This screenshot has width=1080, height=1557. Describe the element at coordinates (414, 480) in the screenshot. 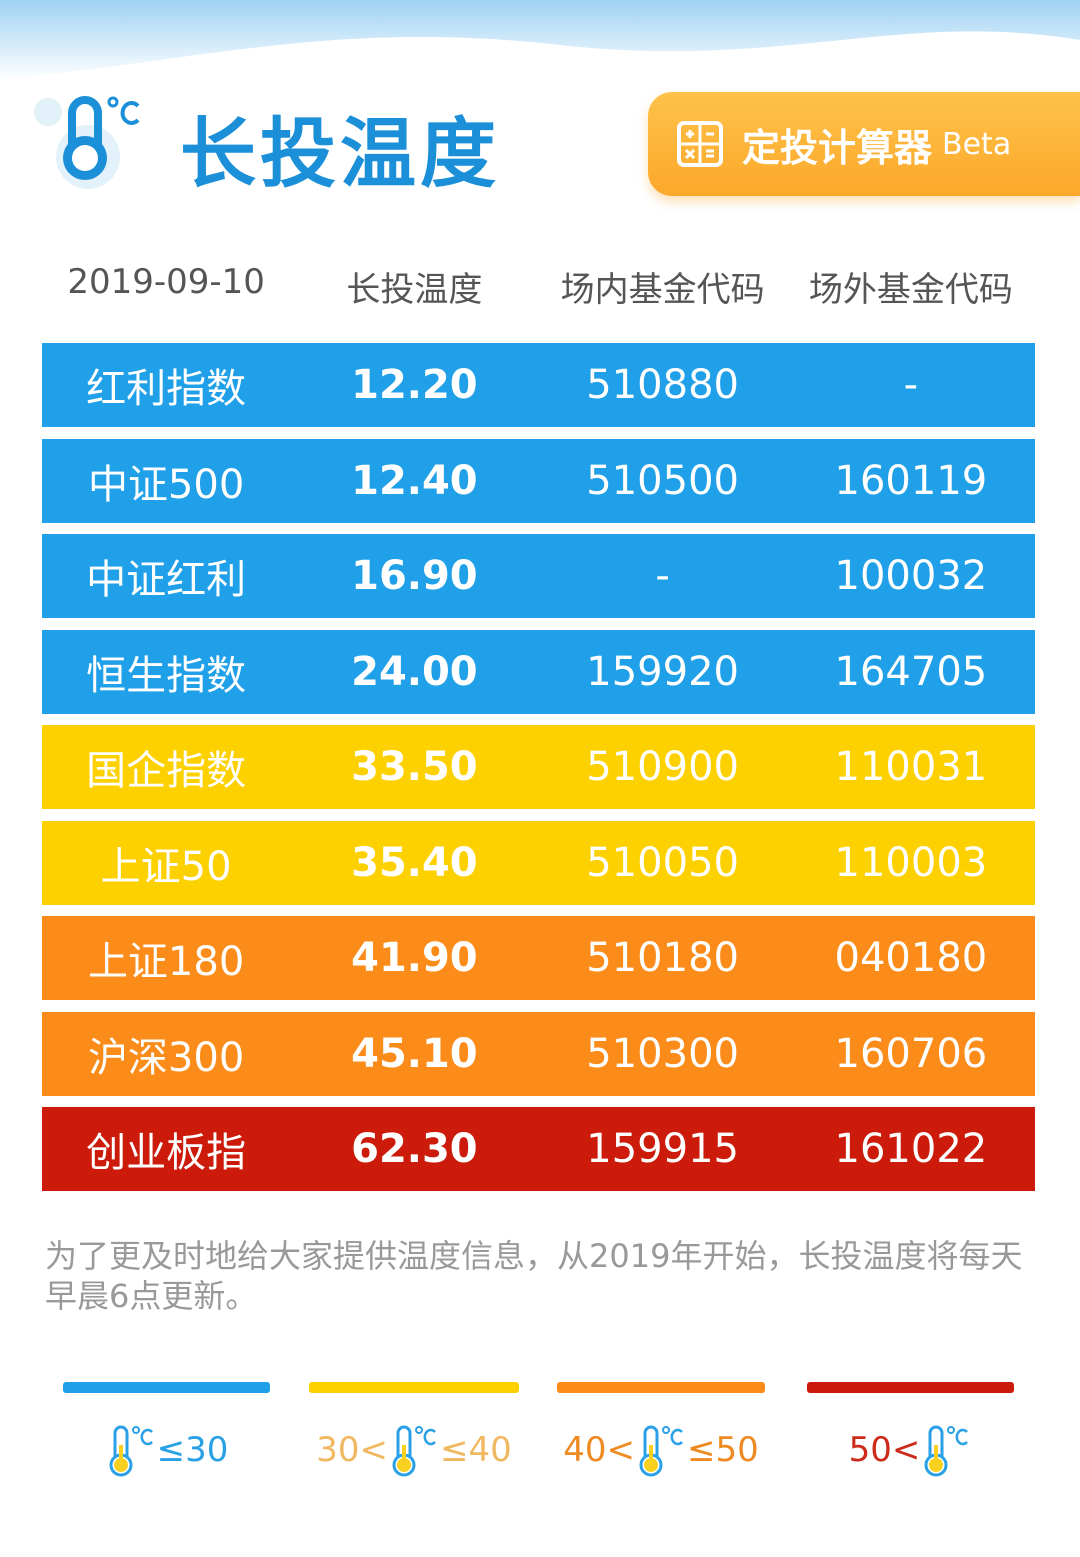

I see `cell-temperature: 12.40` at that location.